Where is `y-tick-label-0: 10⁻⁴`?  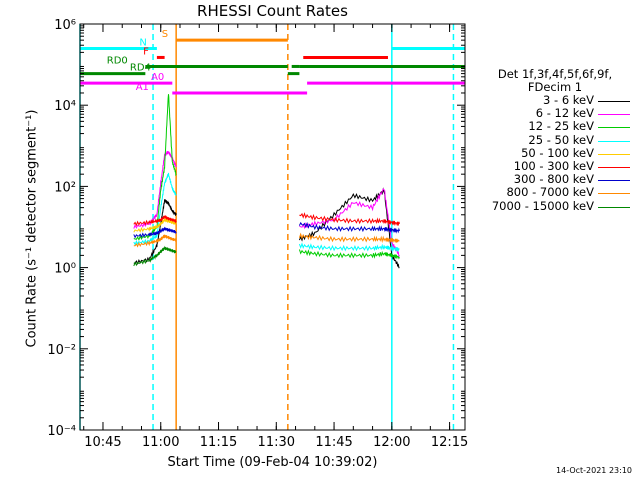
y-tick-label-0: 10⁻⁴ is located at coordinates (61, 431).